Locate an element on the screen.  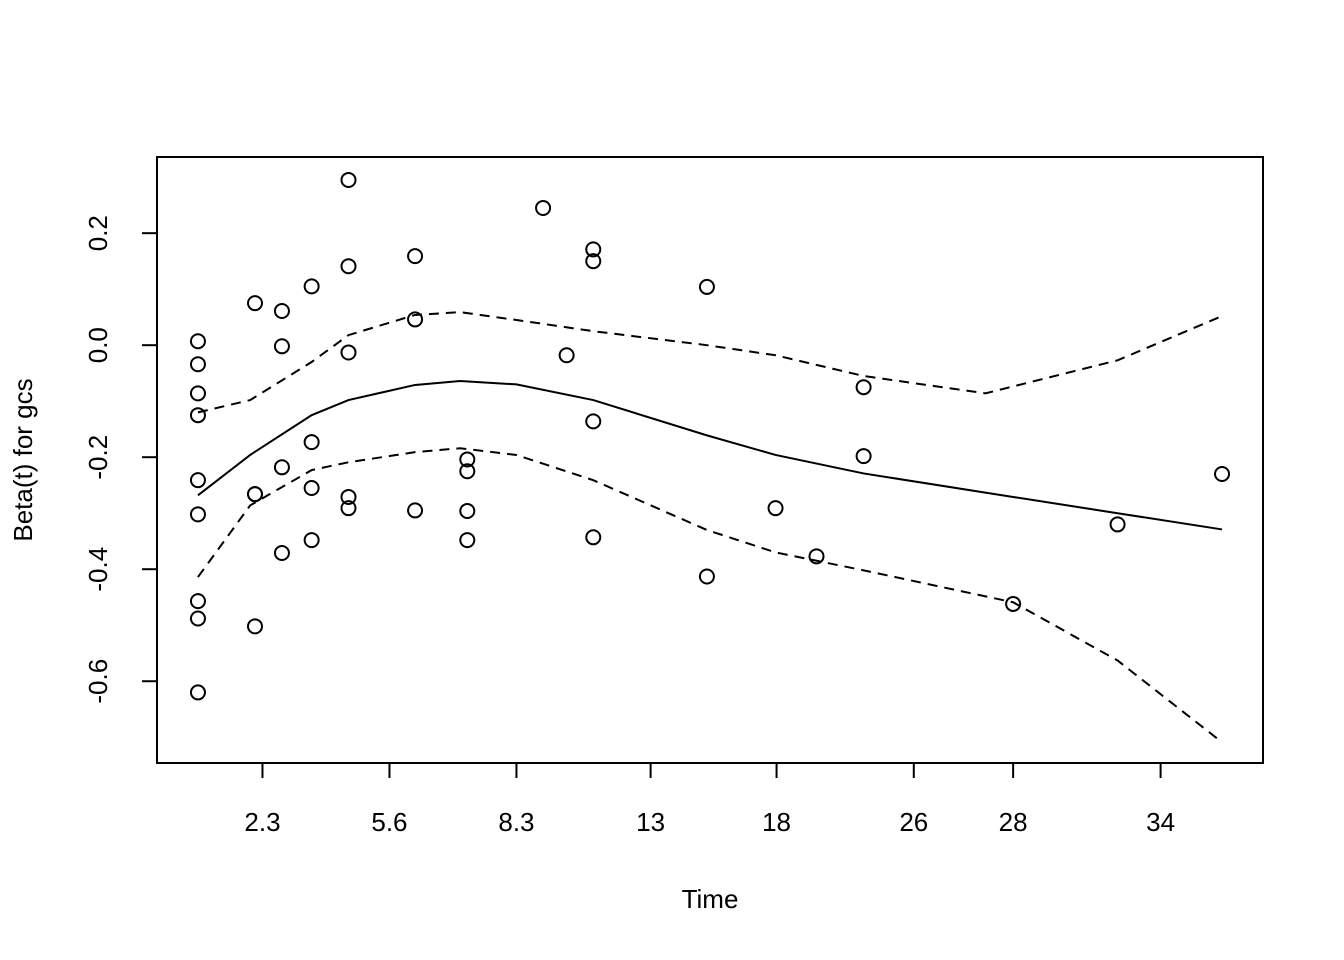
x-tick-label: 34 is located at coordinates (1160, 822).